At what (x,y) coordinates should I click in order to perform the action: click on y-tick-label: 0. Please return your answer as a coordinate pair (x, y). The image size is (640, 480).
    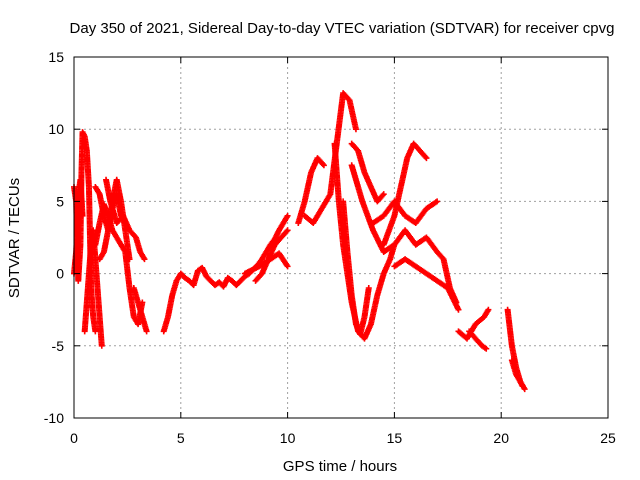
    Looking at the image, I should click on (60, 274).